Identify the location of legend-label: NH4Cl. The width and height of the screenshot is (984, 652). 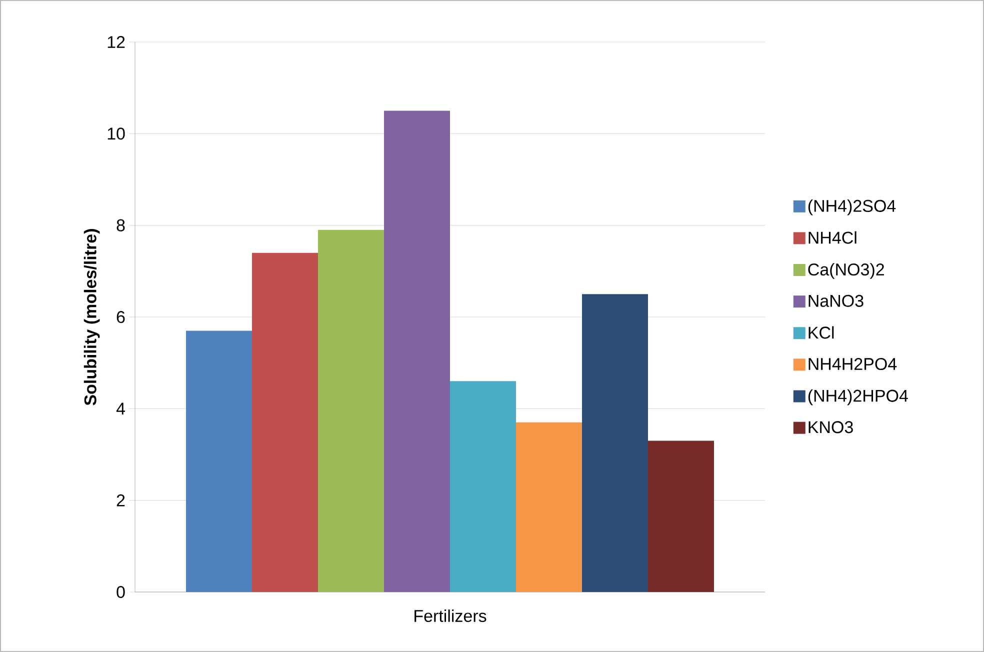
(832, 237).